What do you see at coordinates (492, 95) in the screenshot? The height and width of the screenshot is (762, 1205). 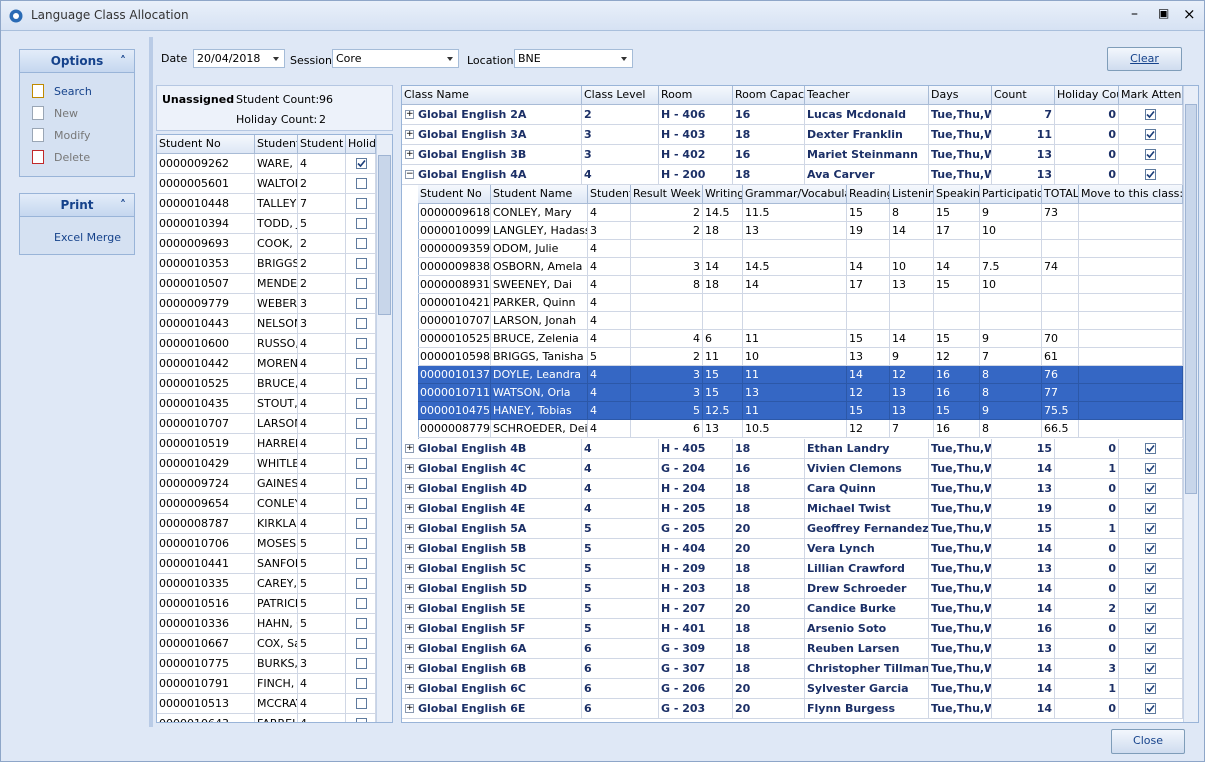 I see `column-header: Class Name` at bounding box center [492, 95].